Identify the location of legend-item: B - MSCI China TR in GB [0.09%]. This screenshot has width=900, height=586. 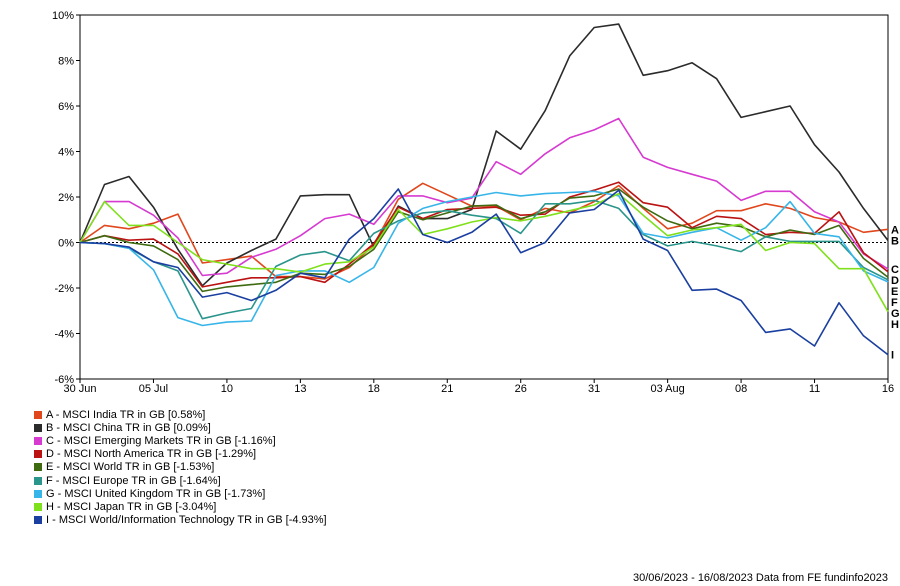
(180, 427).